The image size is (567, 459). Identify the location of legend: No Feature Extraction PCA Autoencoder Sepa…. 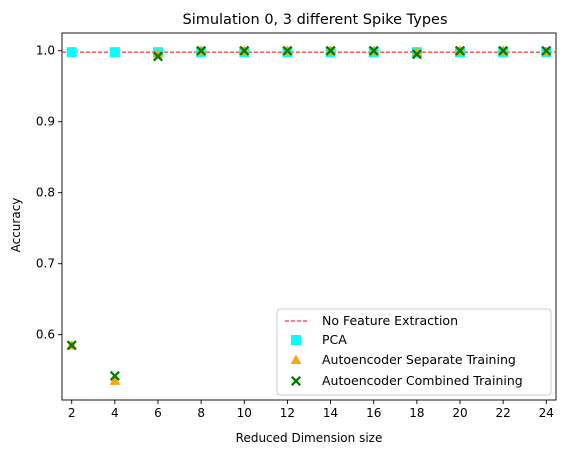
(414, 352).